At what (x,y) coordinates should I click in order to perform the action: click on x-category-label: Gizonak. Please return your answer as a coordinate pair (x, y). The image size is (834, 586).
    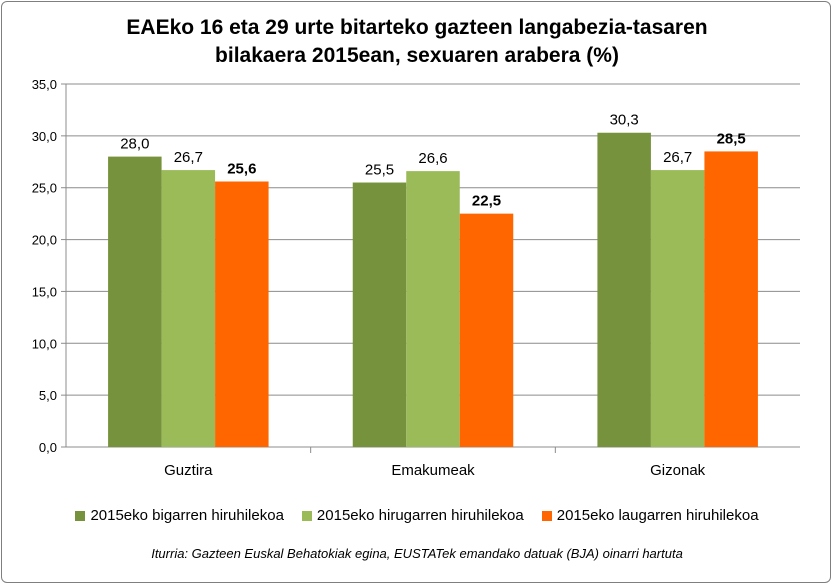
    Looking at the image, I should click on (678, 470).